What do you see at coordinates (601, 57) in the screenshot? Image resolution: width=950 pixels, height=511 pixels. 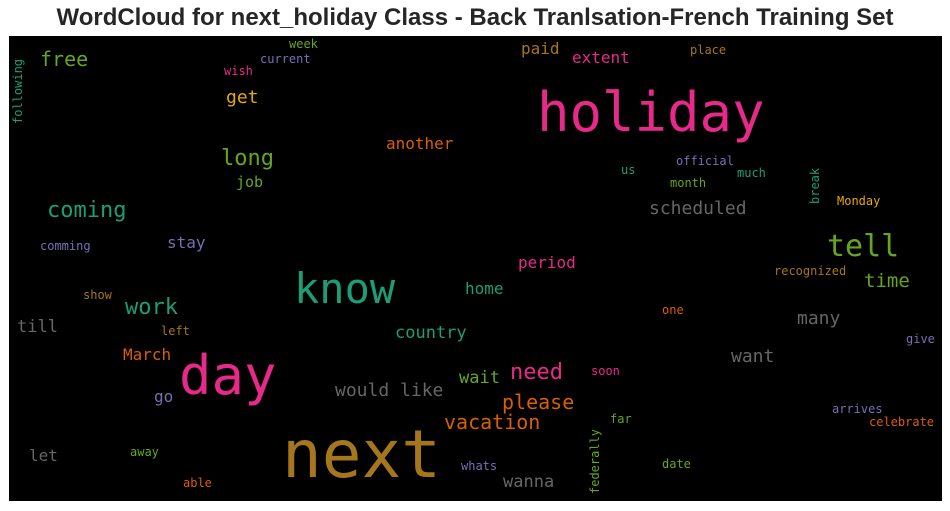 I see `word-extent: extent` at bounding box center [601, 57].